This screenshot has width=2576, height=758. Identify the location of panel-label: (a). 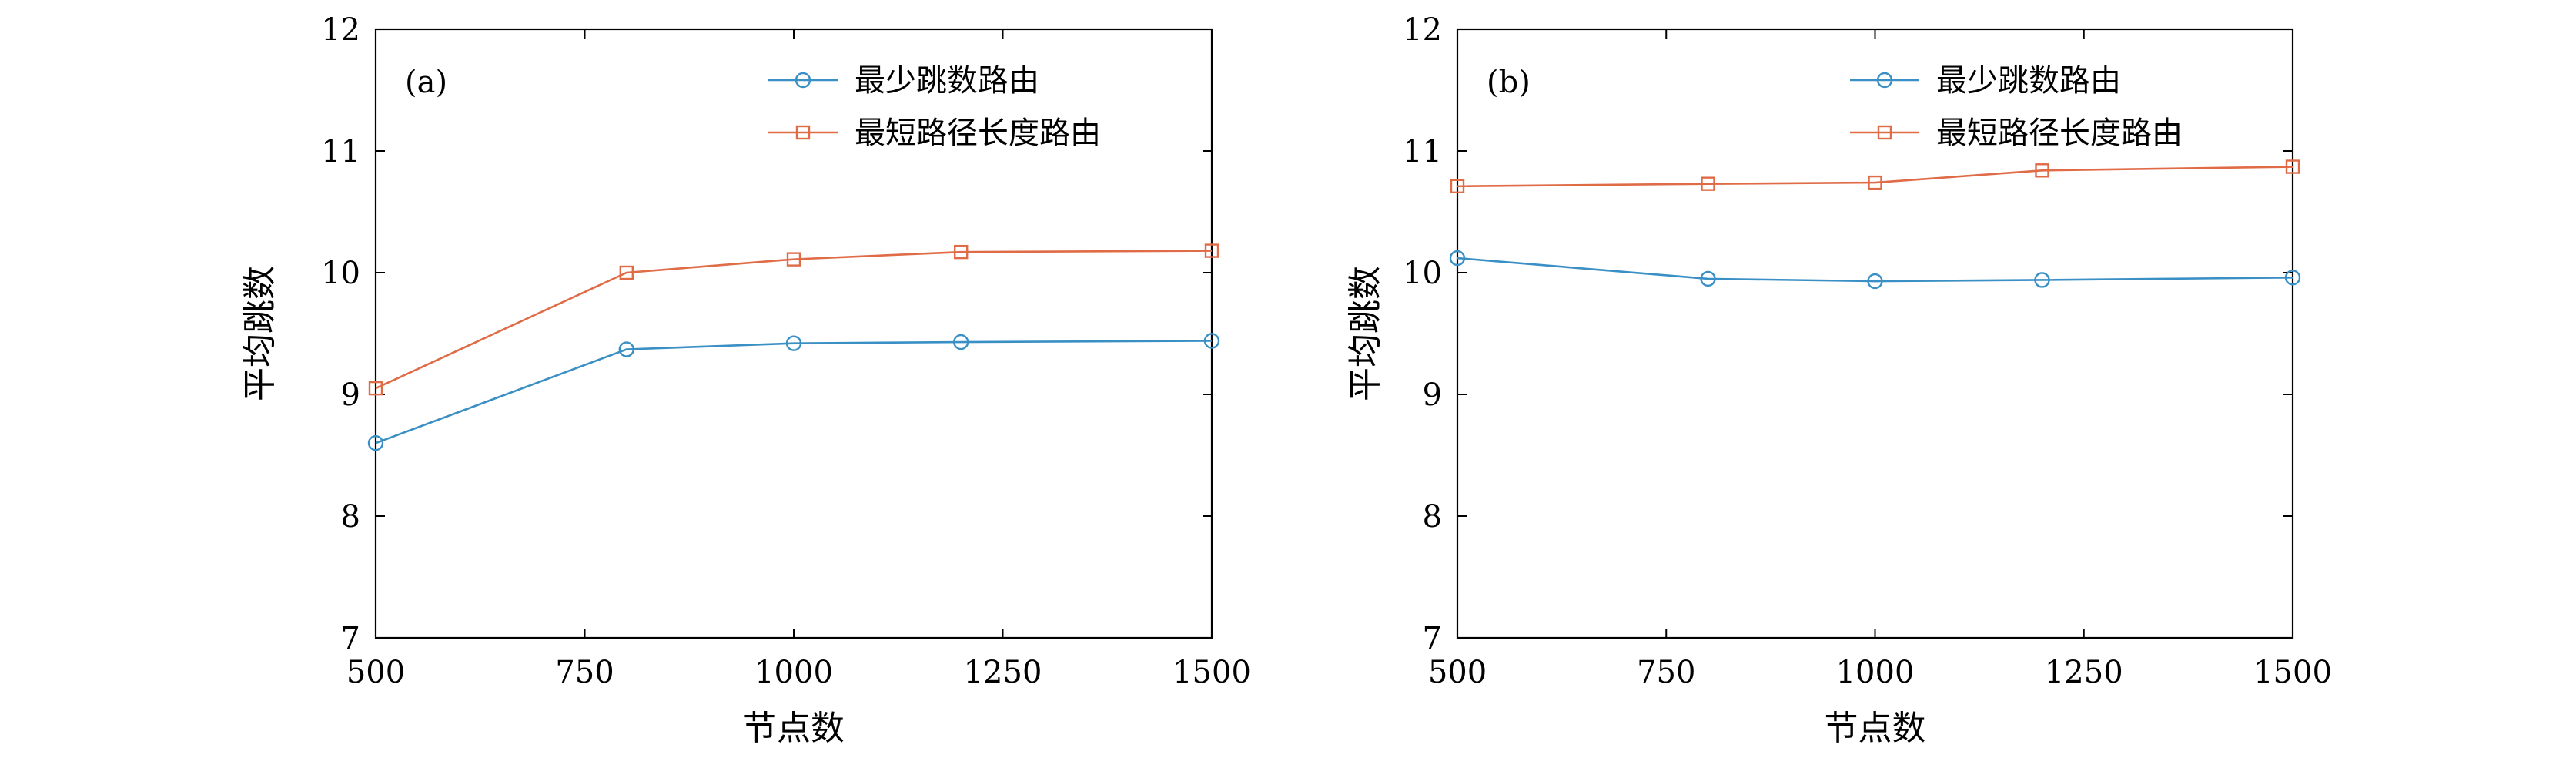
(426, 83).